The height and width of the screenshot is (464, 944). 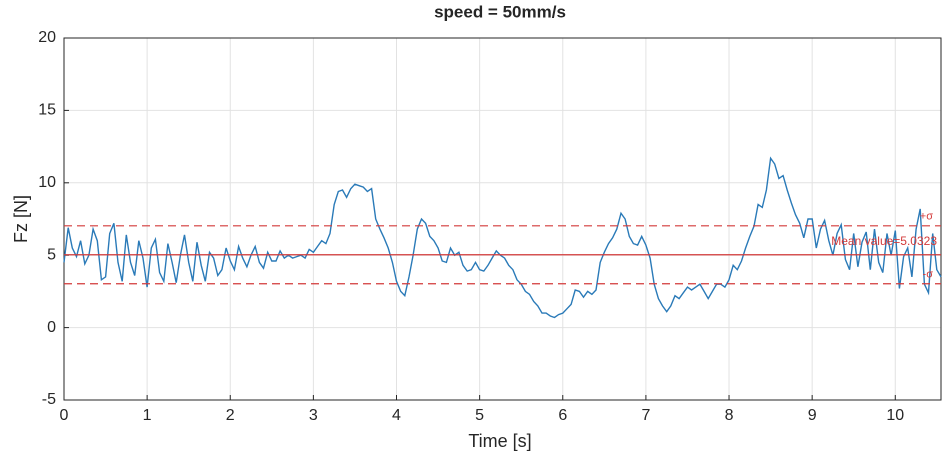 I want to click on y-tick-label: 10, so click(x=47, y=182).